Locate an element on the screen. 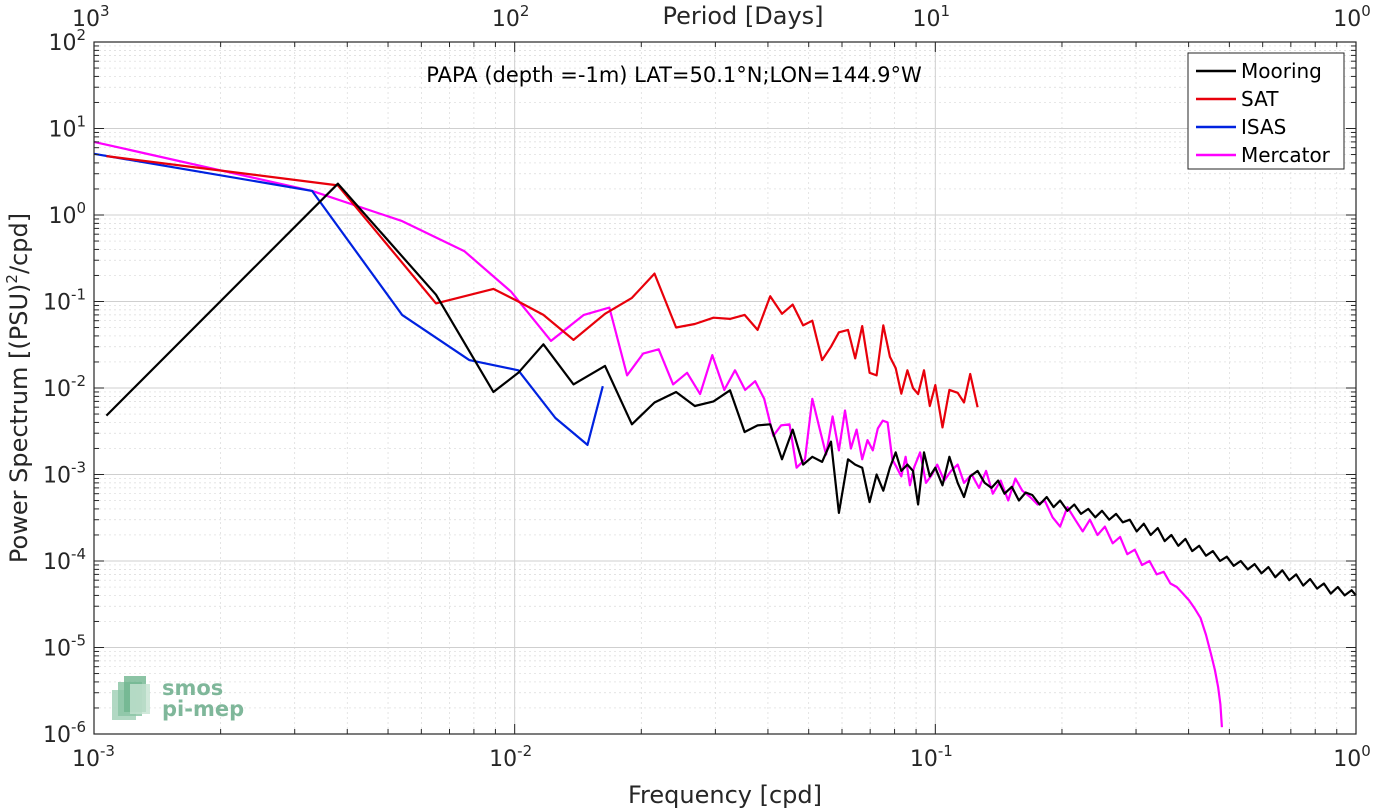 The height and width of the screenshot is (809, 1377). top-tick-label: 10¹ is located at coordinates (932, 17).